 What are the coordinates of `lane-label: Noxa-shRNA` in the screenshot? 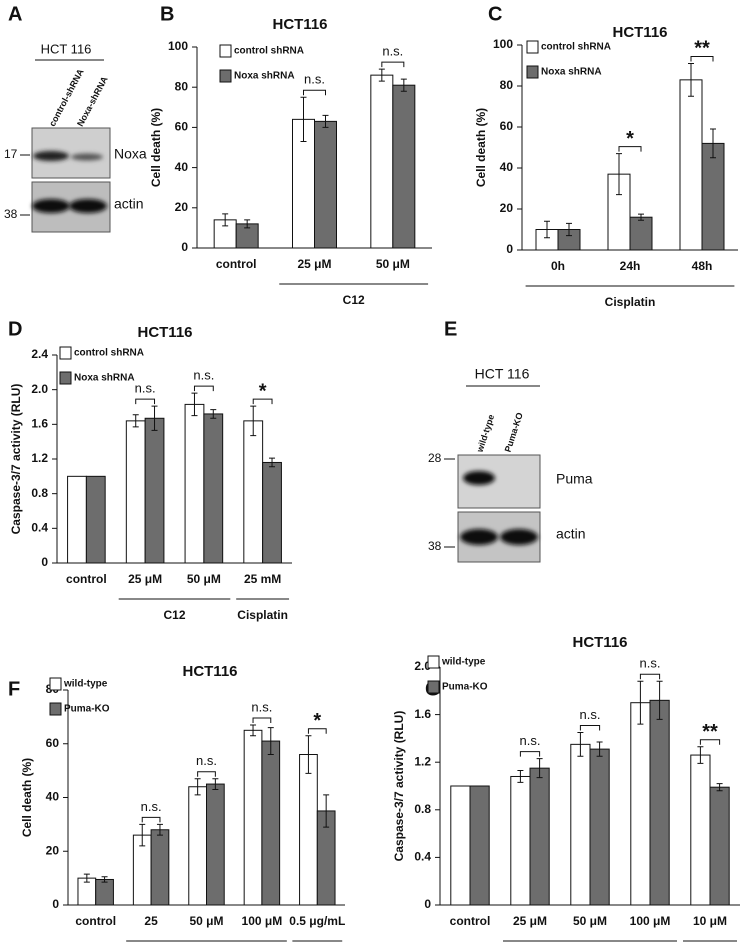 It's located at (92, 101).